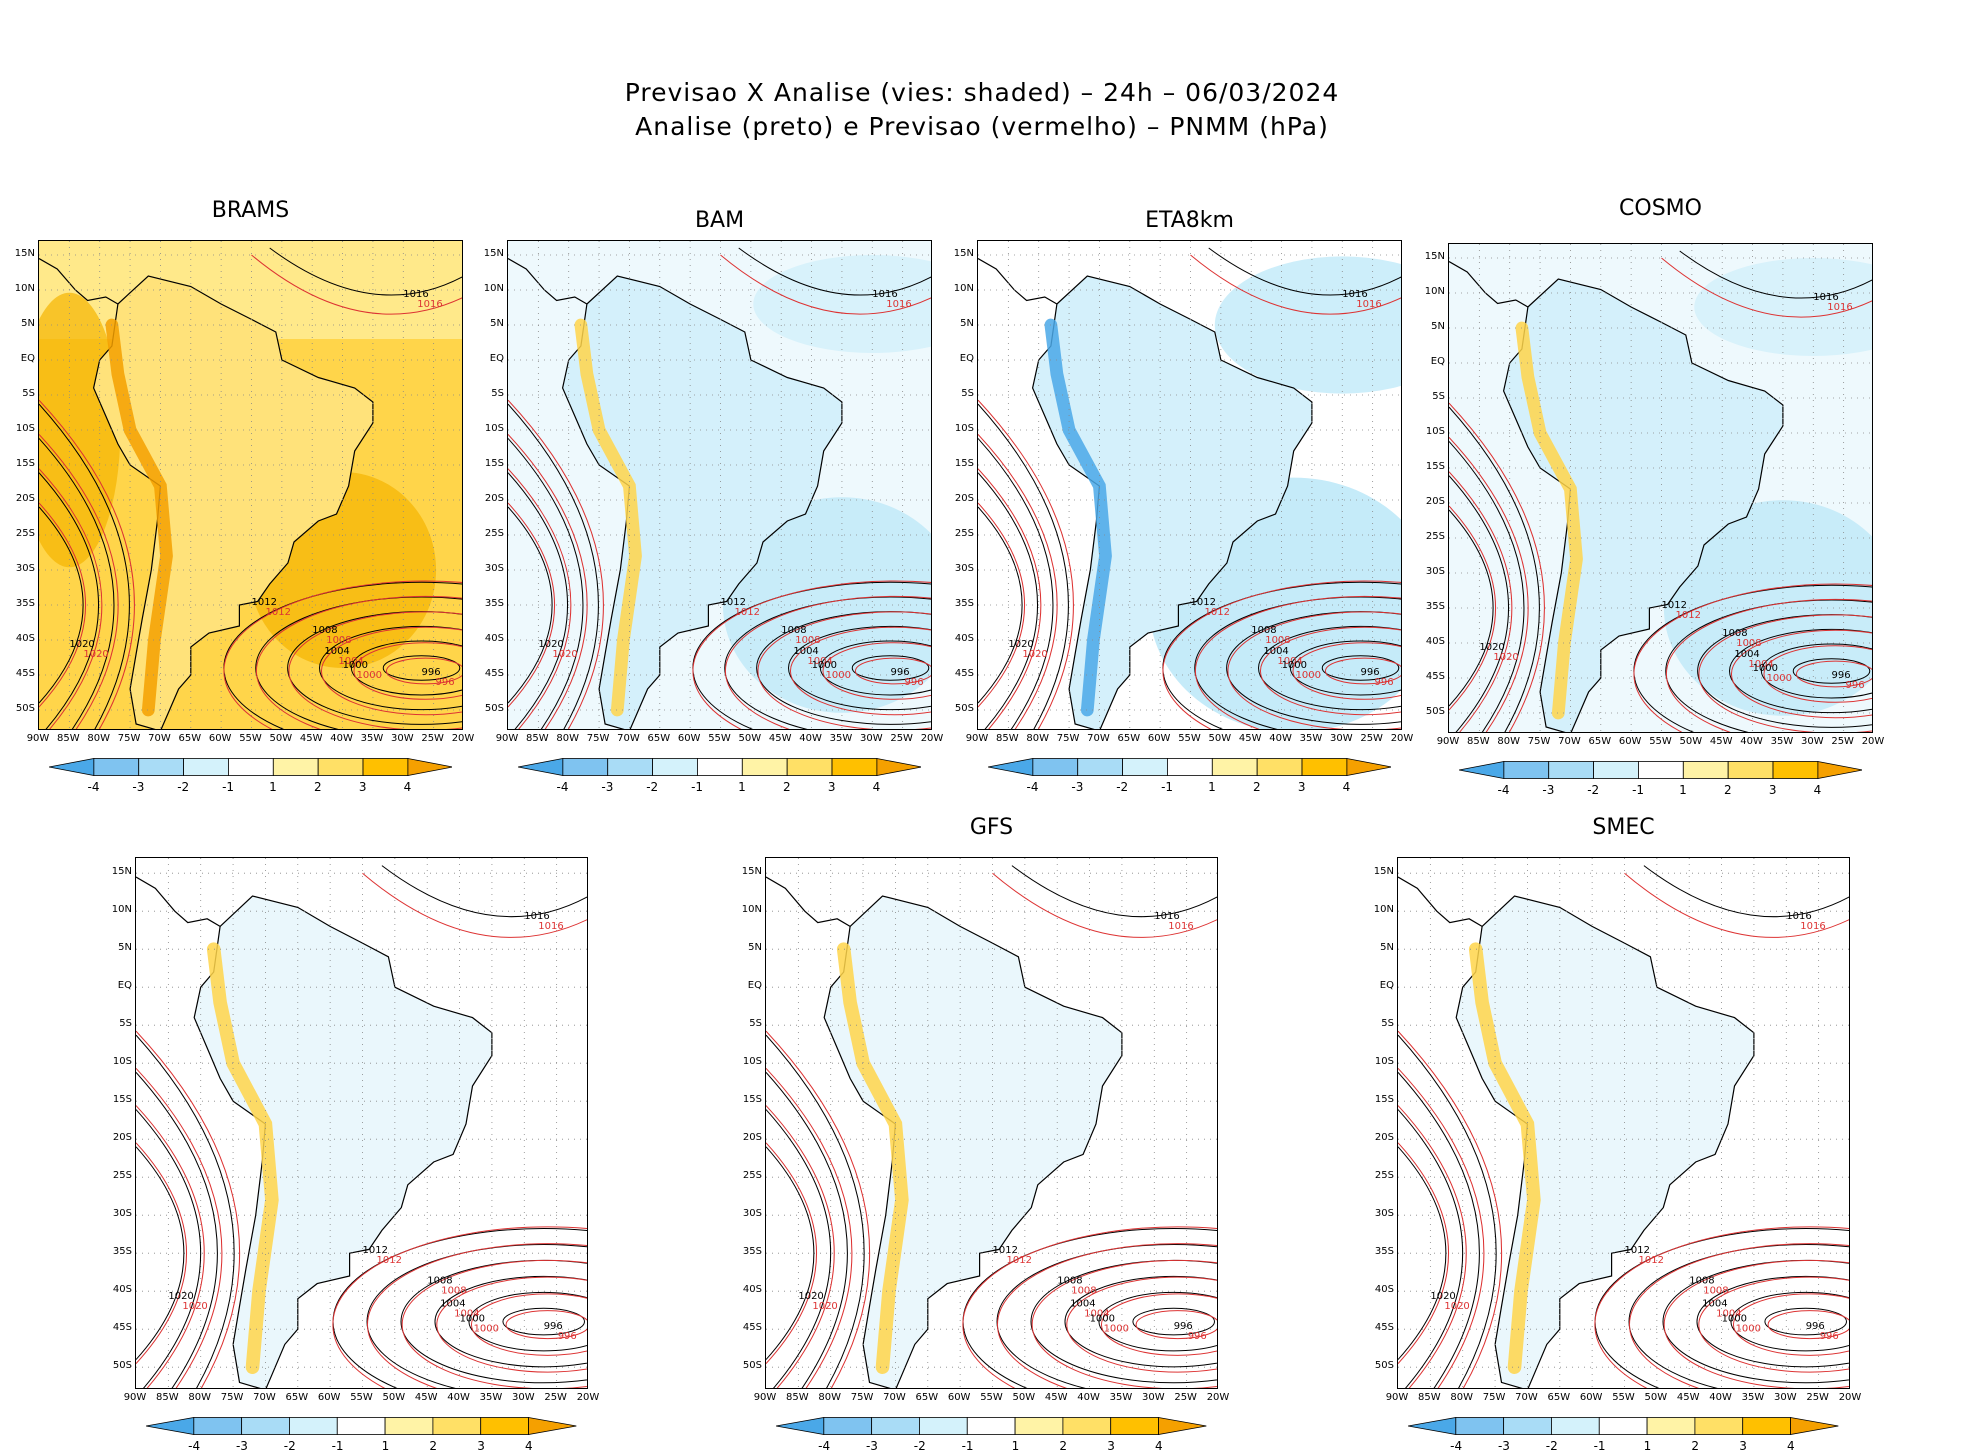 This screenshot has height=1453, width=1964. What do you see at coordinates (1354, 294) in the screenshot?
I see `isobar-label-analysis: 1016` at bounding box center [1354, 294].